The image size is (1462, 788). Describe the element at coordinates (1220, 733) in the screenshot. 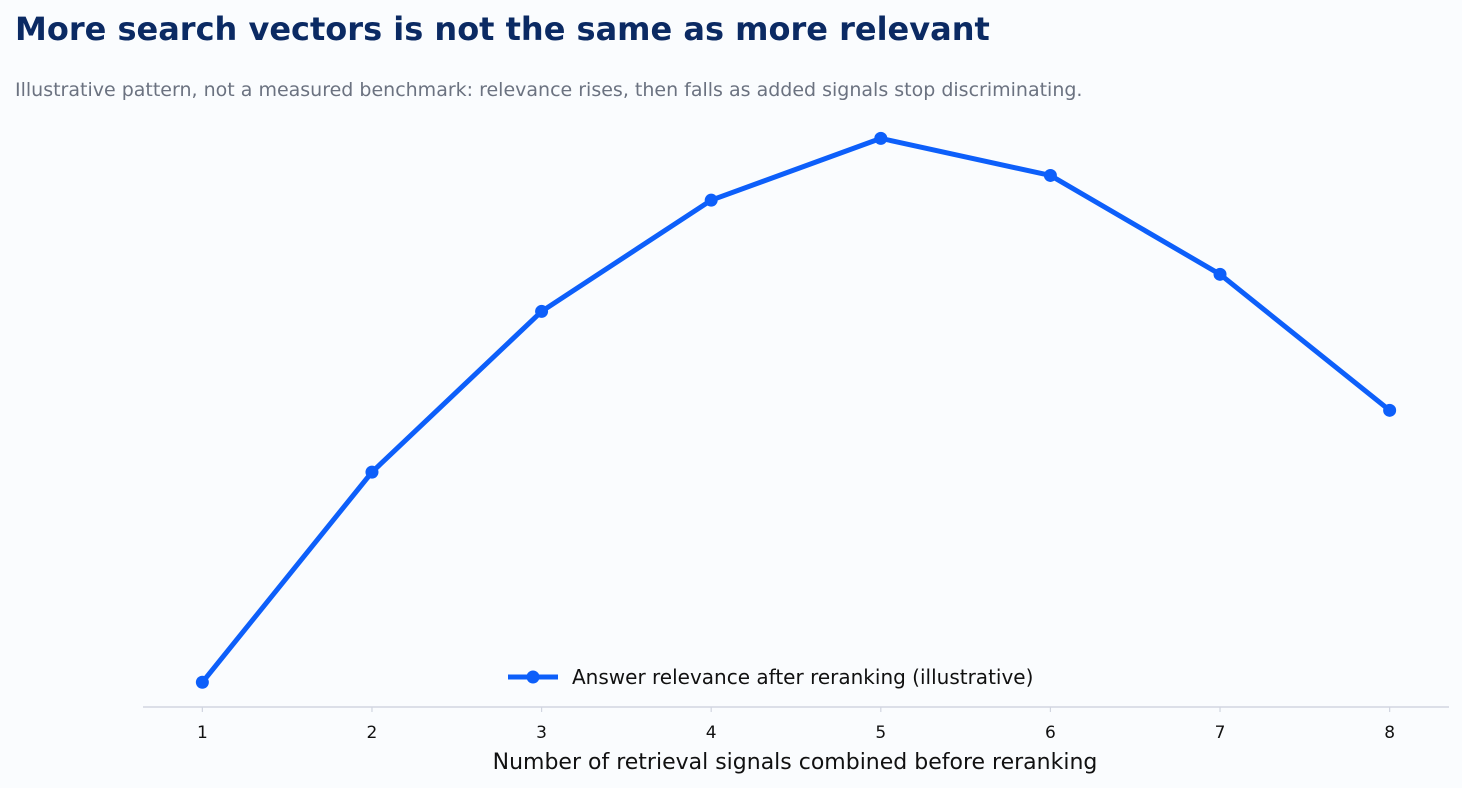

I see `x-tick-label: 7` at that location.